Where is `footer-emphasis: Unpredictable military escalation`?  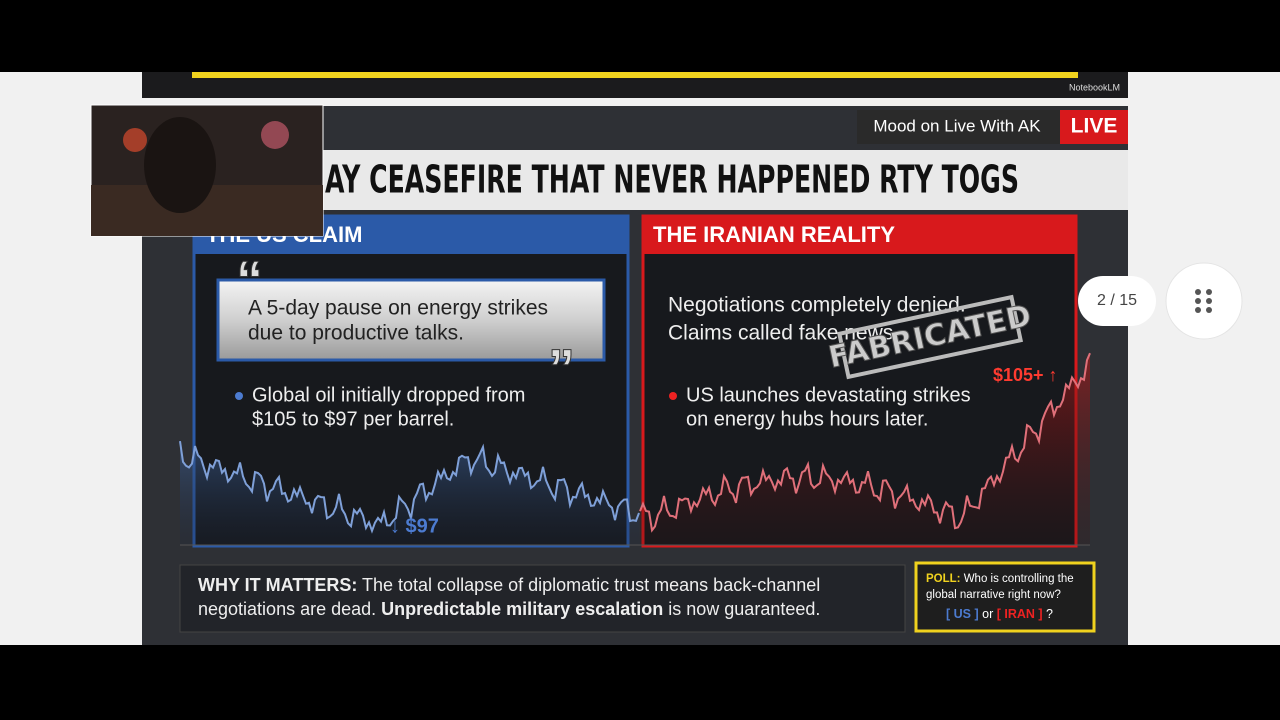
footer-emphasis: Unpredictable military escalation is located at coordinates (522, 609).